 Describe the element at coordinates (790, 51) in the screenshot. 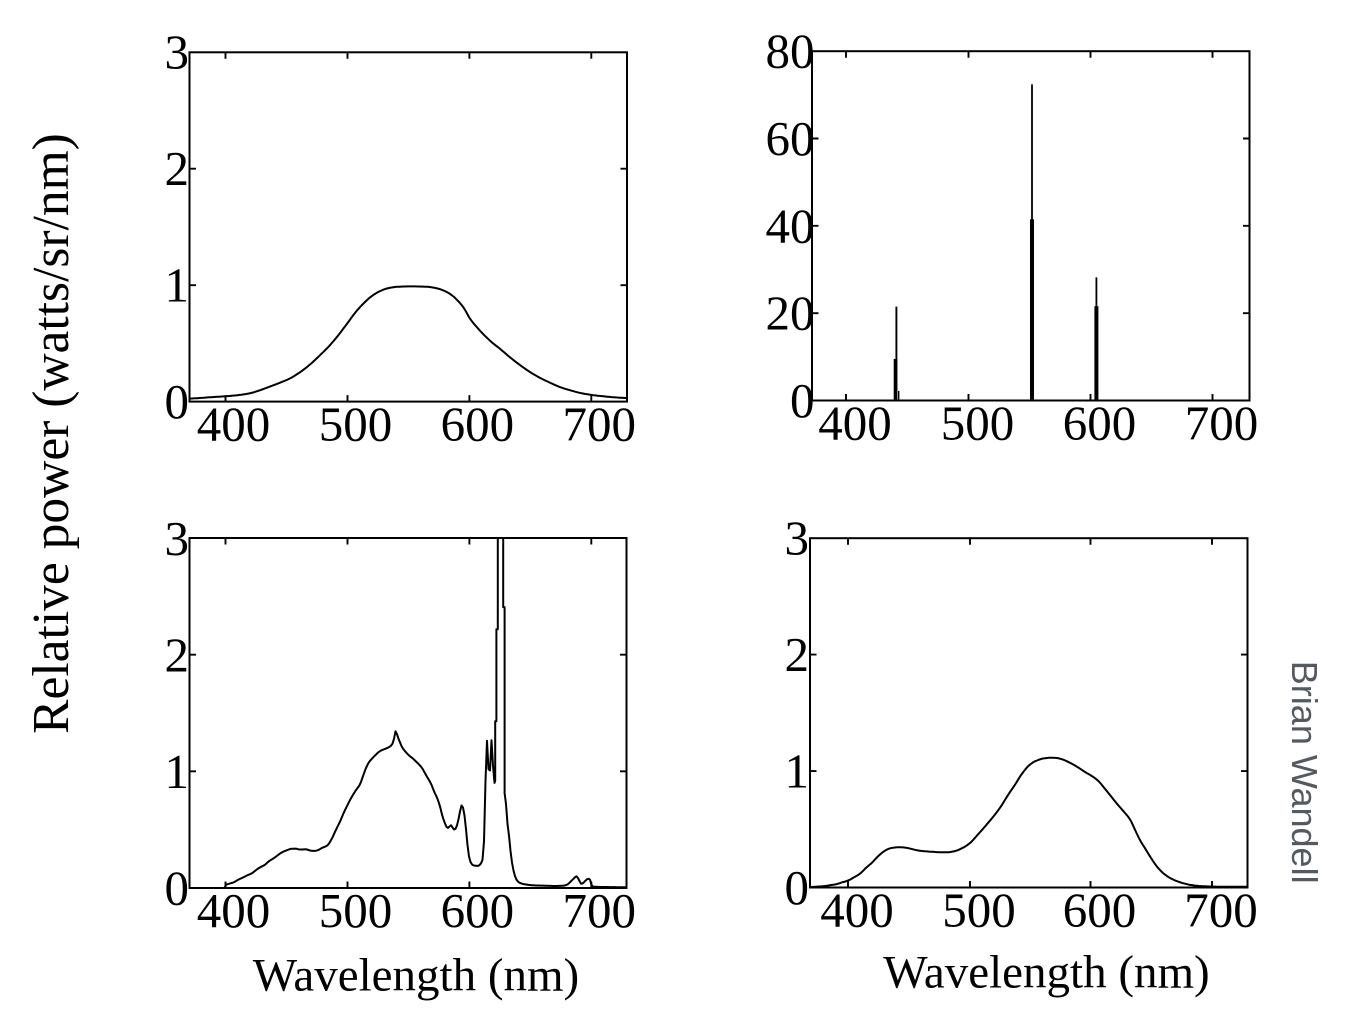

I see `svg-text: 80` at that location.